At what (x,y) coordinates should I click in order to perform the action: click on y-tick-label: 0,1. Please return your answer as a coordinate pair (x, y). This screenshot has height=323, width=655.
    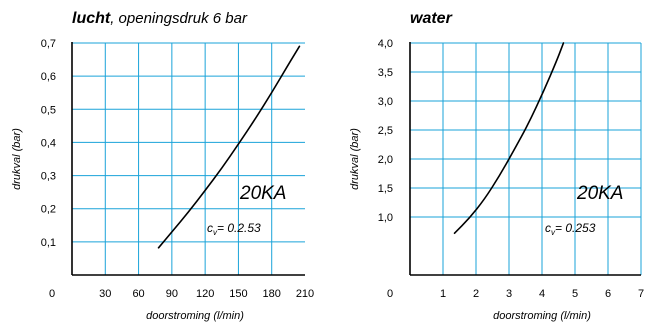
    Looking at the image, I should click on (48, 243).